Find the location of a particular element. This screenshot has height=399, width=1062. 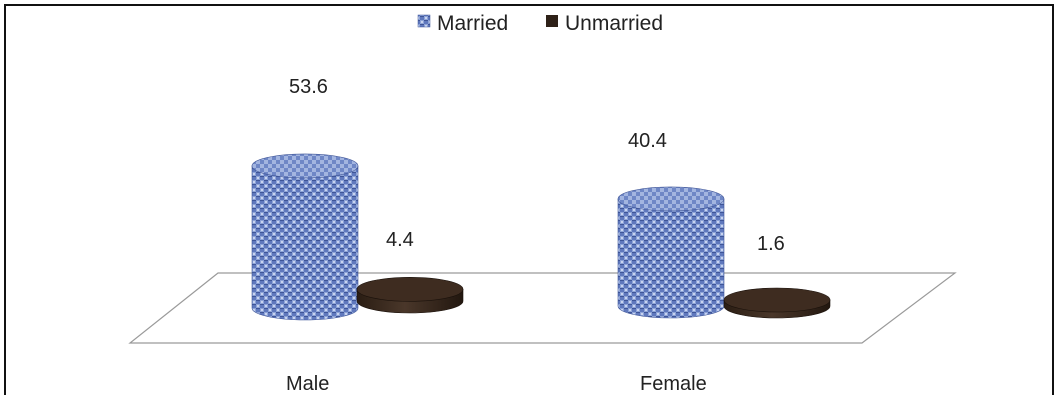

category-label-female: Female is located at coordinates (673, 384).